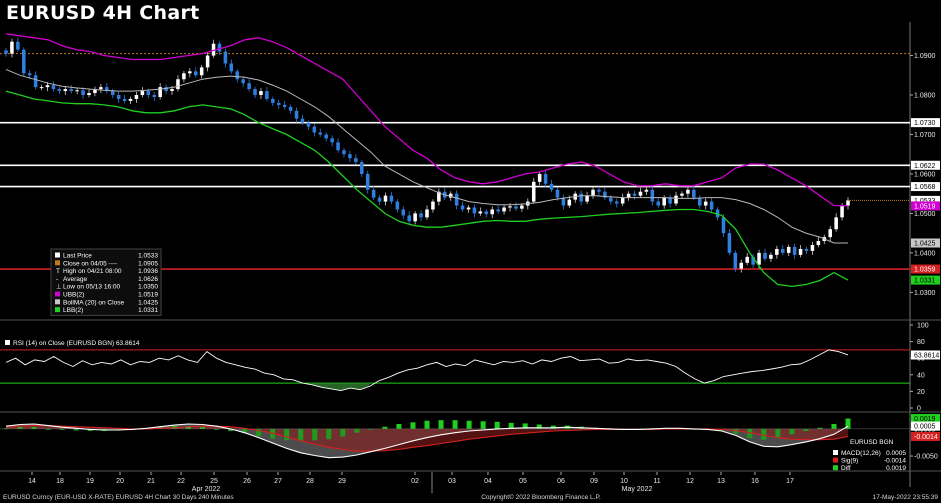  I want to click on legend-value: 1.0533, so click(148, 256).